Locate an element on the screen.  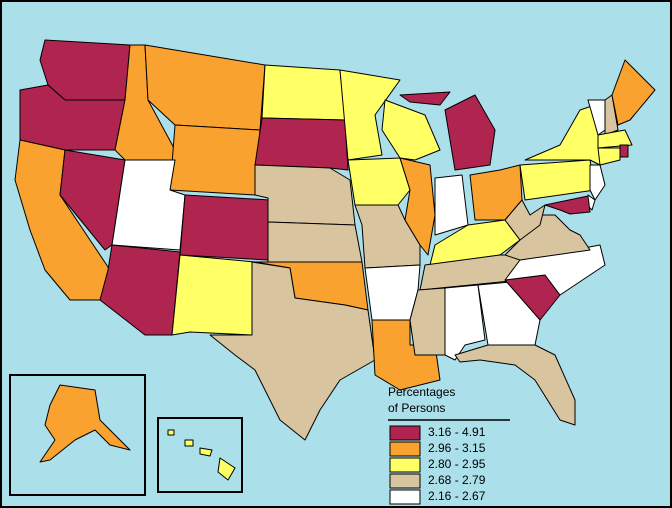
legend-label: 2.80 - 2.95 is located at coordinates (457, 464).